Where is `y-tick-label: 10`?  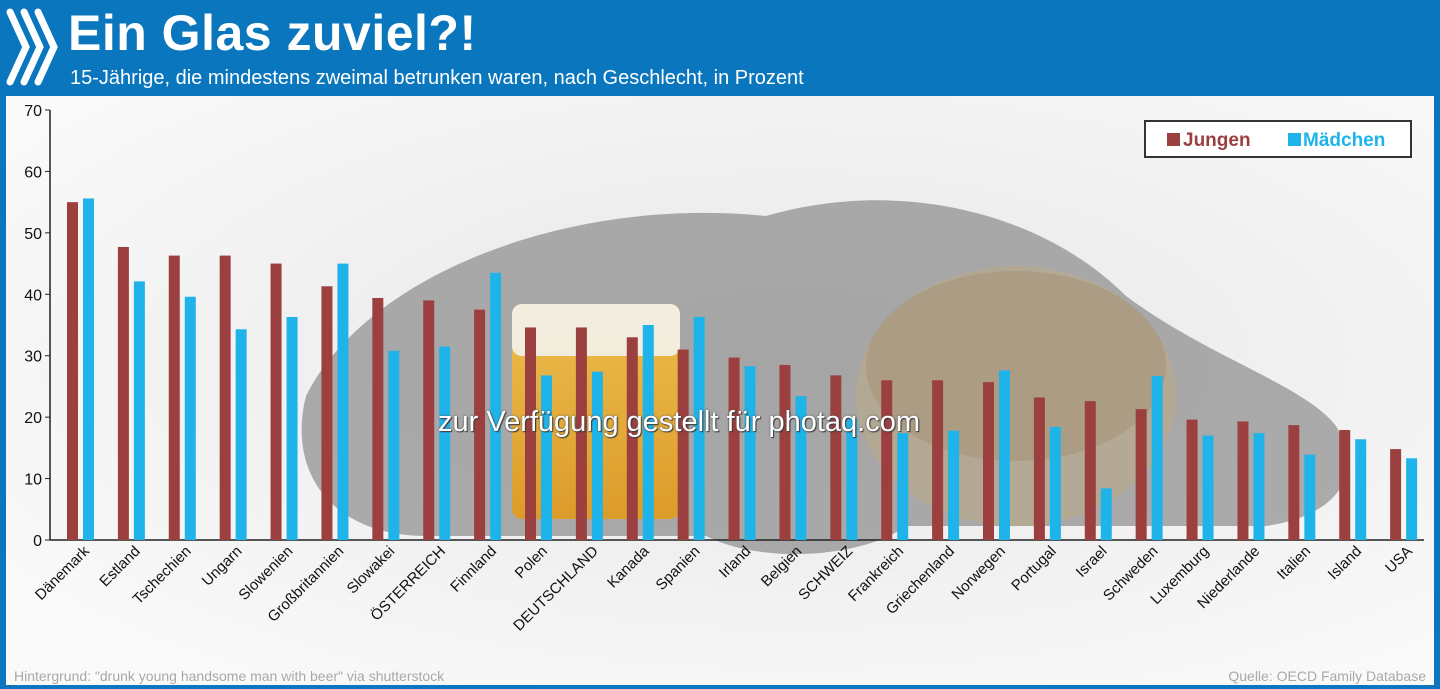 y-tick-label: 10 is located at coordinates (33, 480).